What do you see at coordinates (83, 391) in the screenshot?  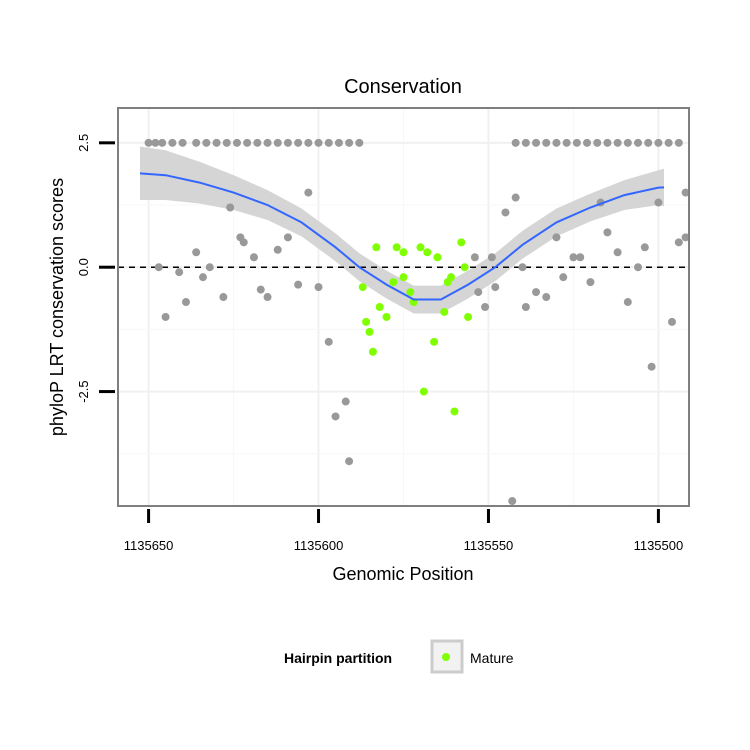 I see `y-tick-label-0: -2.5` at bounding box center [83, 391].